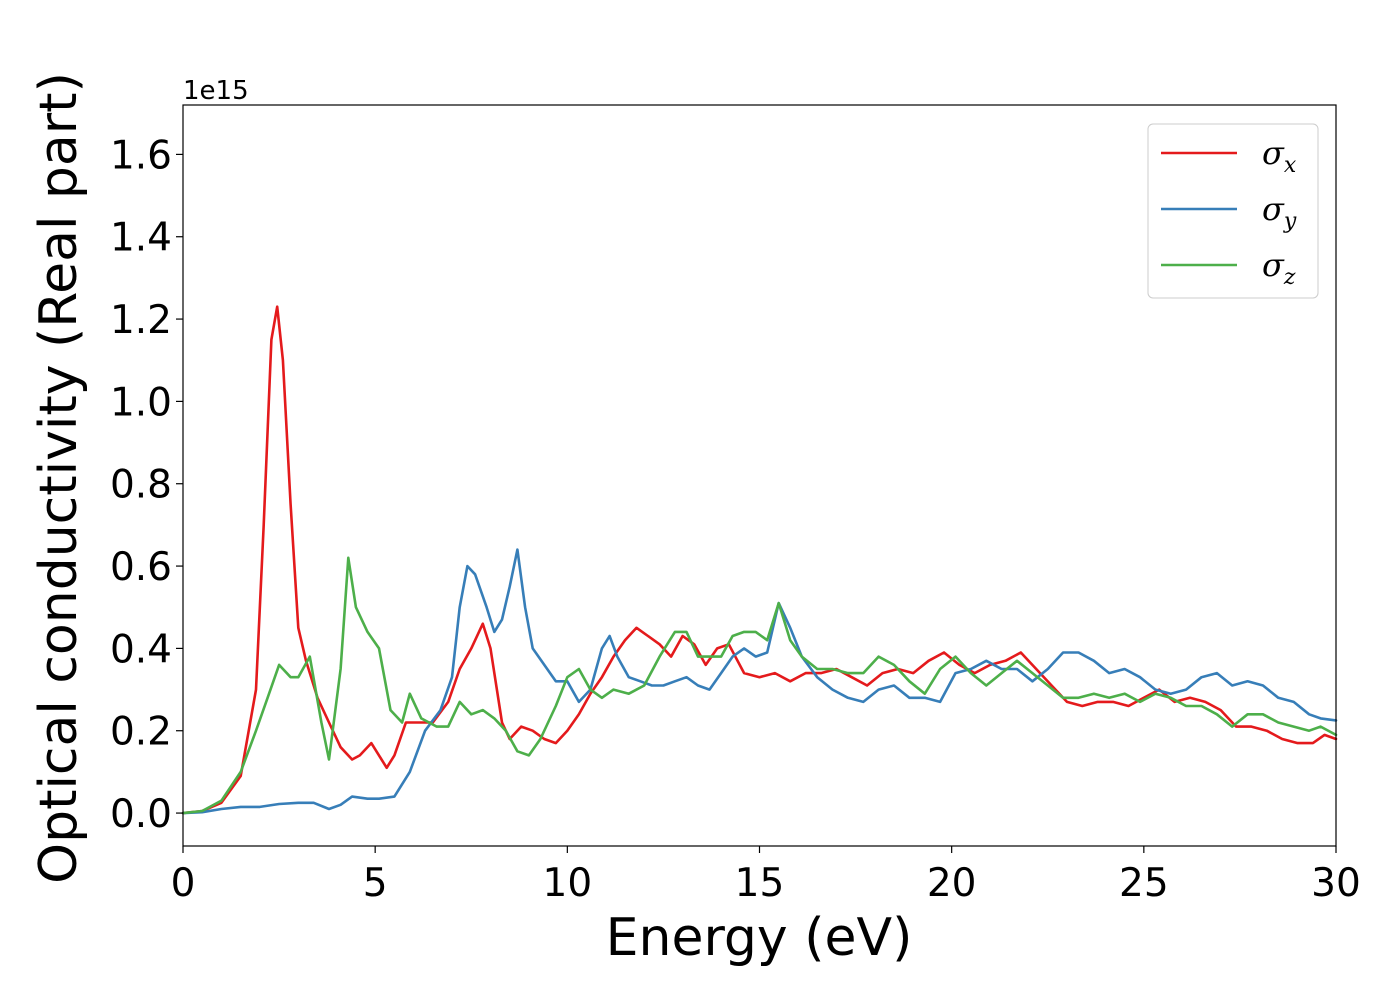 The height and width of the screenshot is (1000, 1400). I want to click on y-axis-label: Optical conductivity (Real part), so click(59, 478).